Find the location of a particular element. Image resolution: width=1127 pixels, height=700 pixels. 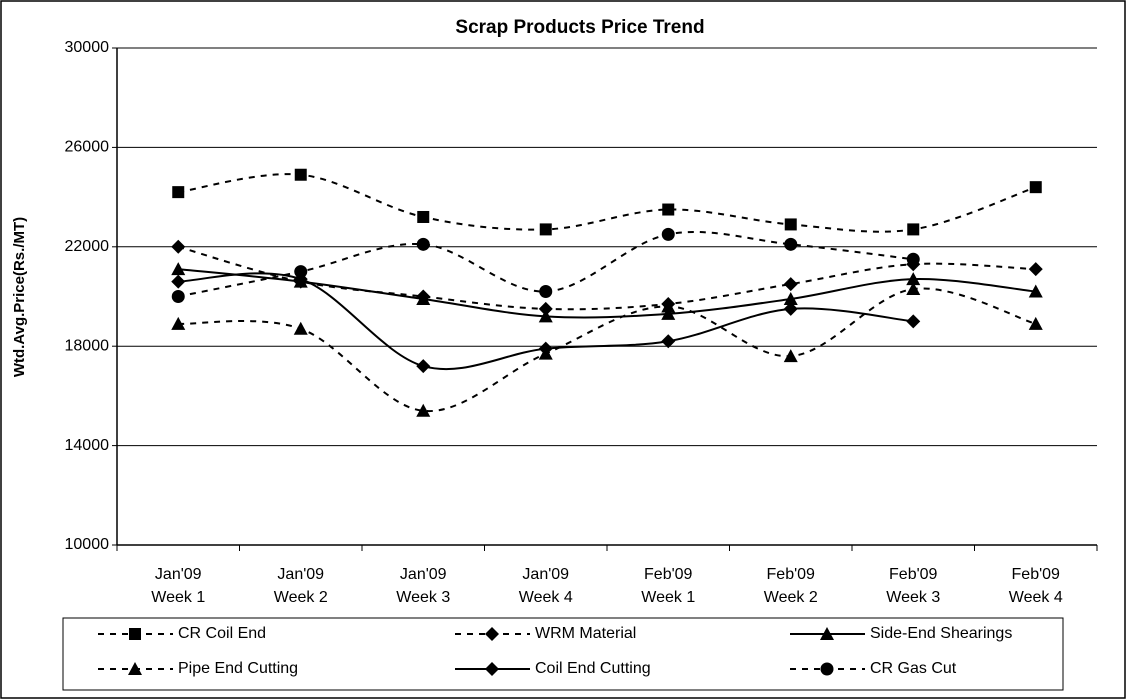

legend-label: Coil End Cutting is located at coordinates (593, 668).